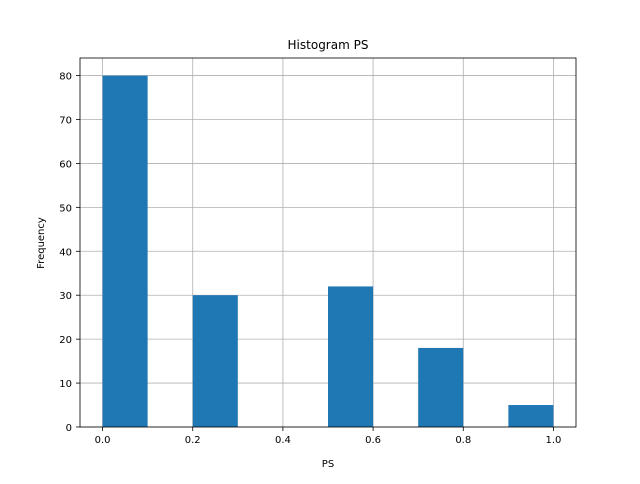 The image size is (640, 484). What do you see at coordinates (65, 252) in the screenshot?
I see `y-tick-label: 40` at bounding box center [65, 252].